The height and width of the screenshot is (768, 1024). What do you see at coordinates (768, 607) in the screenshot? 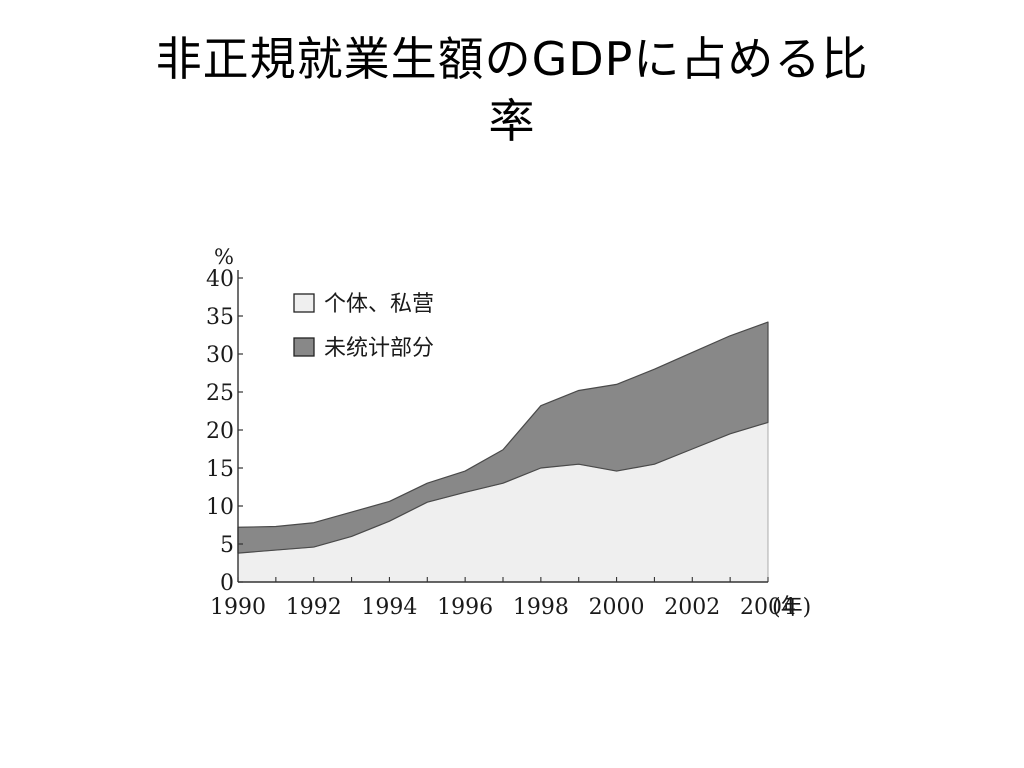
I see `x-tick-label: 2004` at bounding box center [768, 607].